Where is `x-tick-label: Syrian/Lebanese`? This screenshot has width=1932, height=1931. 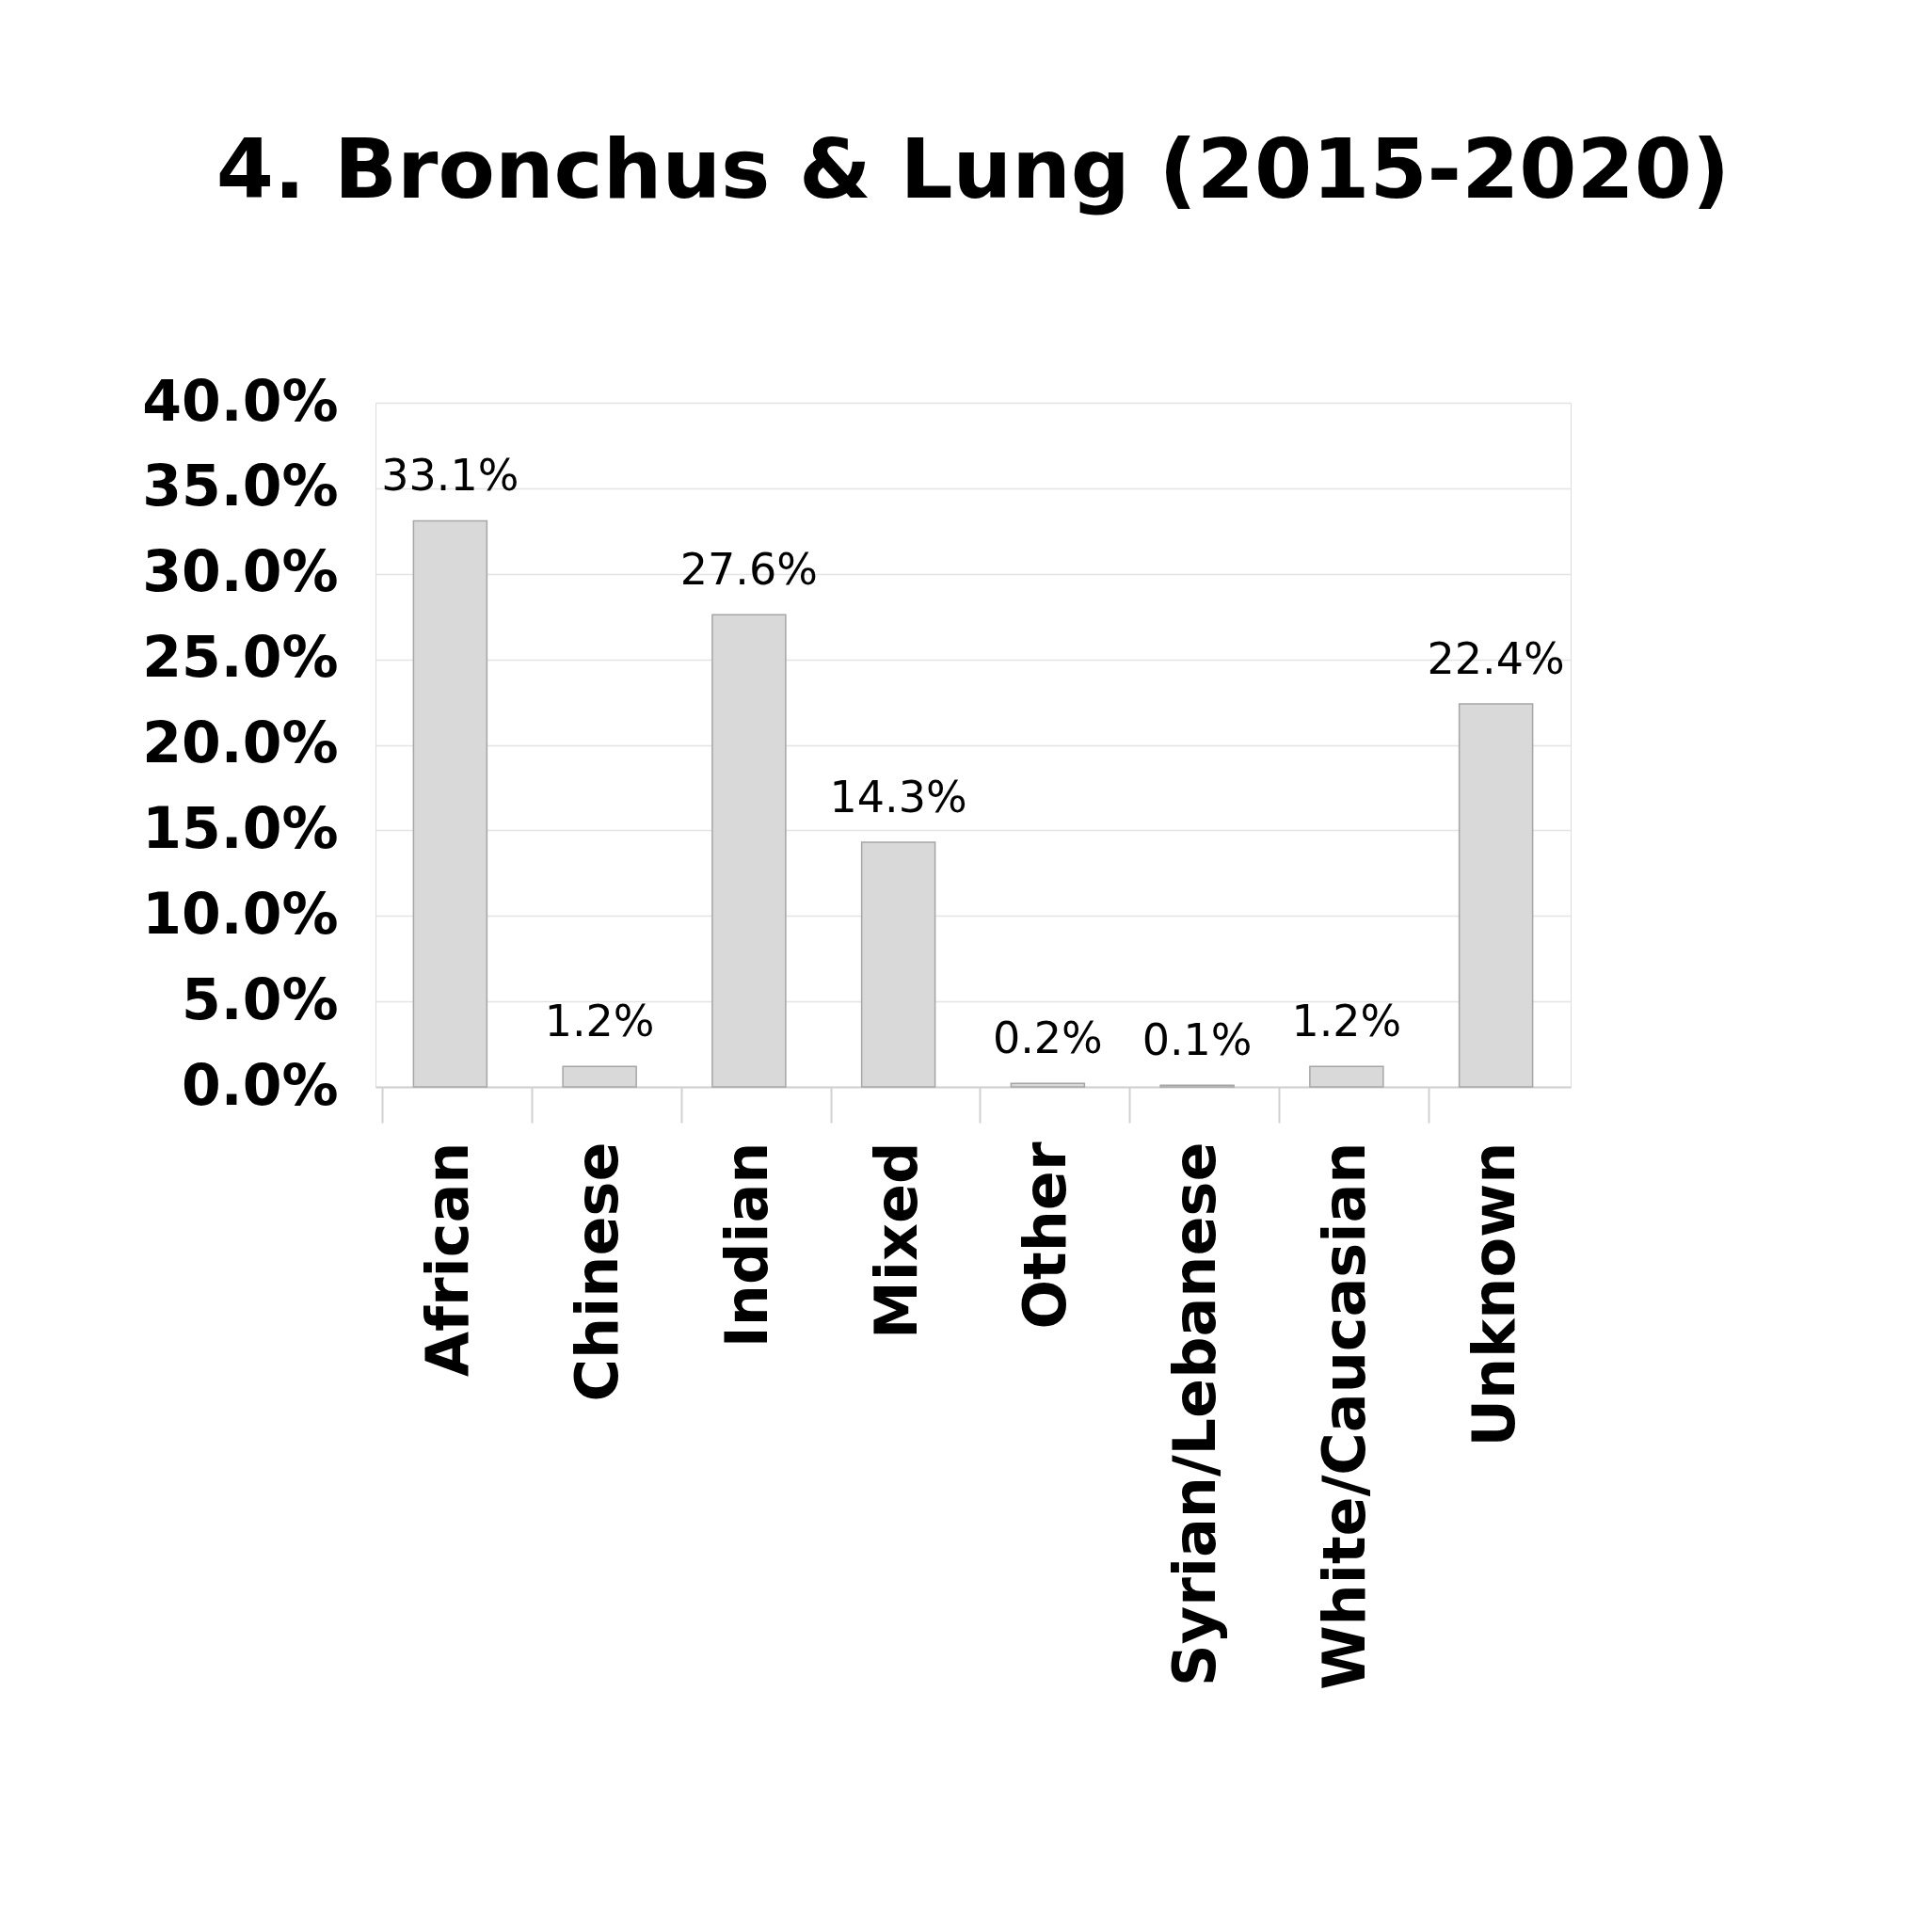
x-tick-label: Syrian/Lebanese is located at coordinates (1195, 1414).